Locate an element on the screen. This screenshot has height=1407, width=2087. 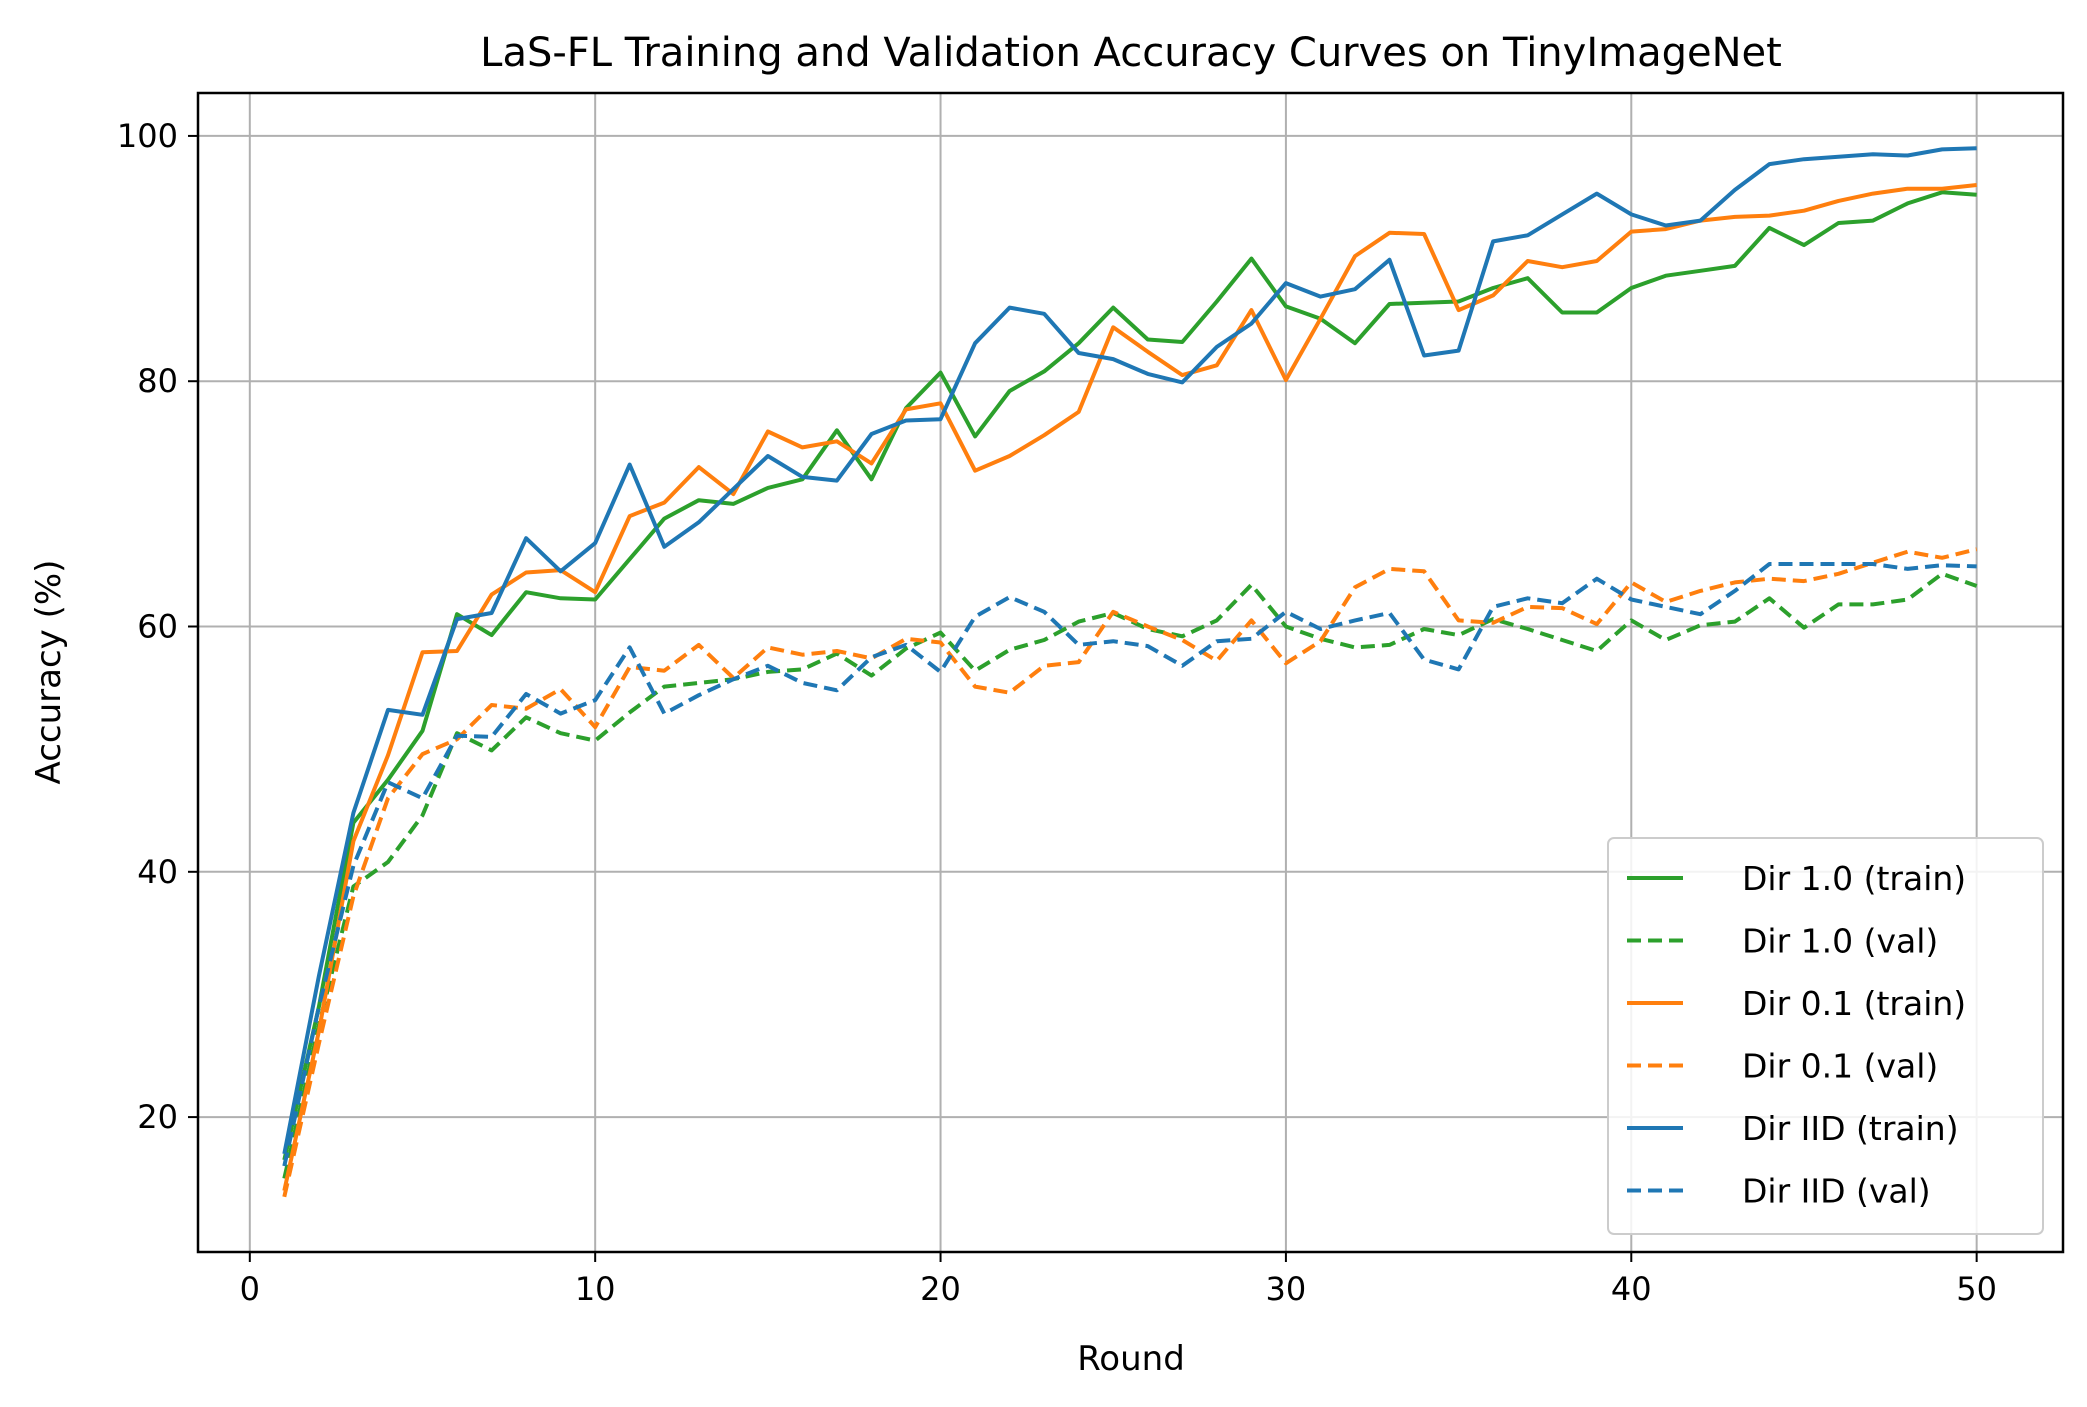
legend-label: Dir 1.0 (train) is located at coordinates (1854, 878).